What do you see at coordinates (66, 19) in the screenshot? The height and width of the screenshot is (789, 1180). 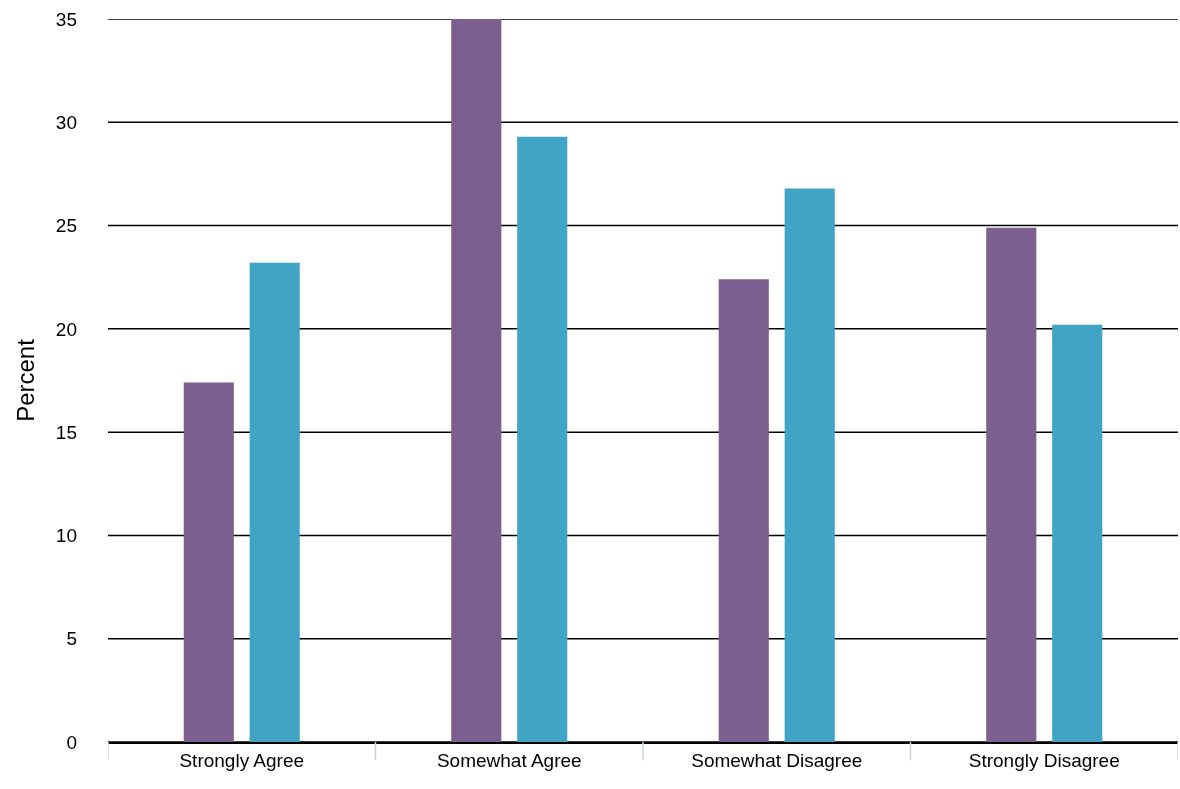 I see `y-tick-label: 35` at bounding box center [66, 19].